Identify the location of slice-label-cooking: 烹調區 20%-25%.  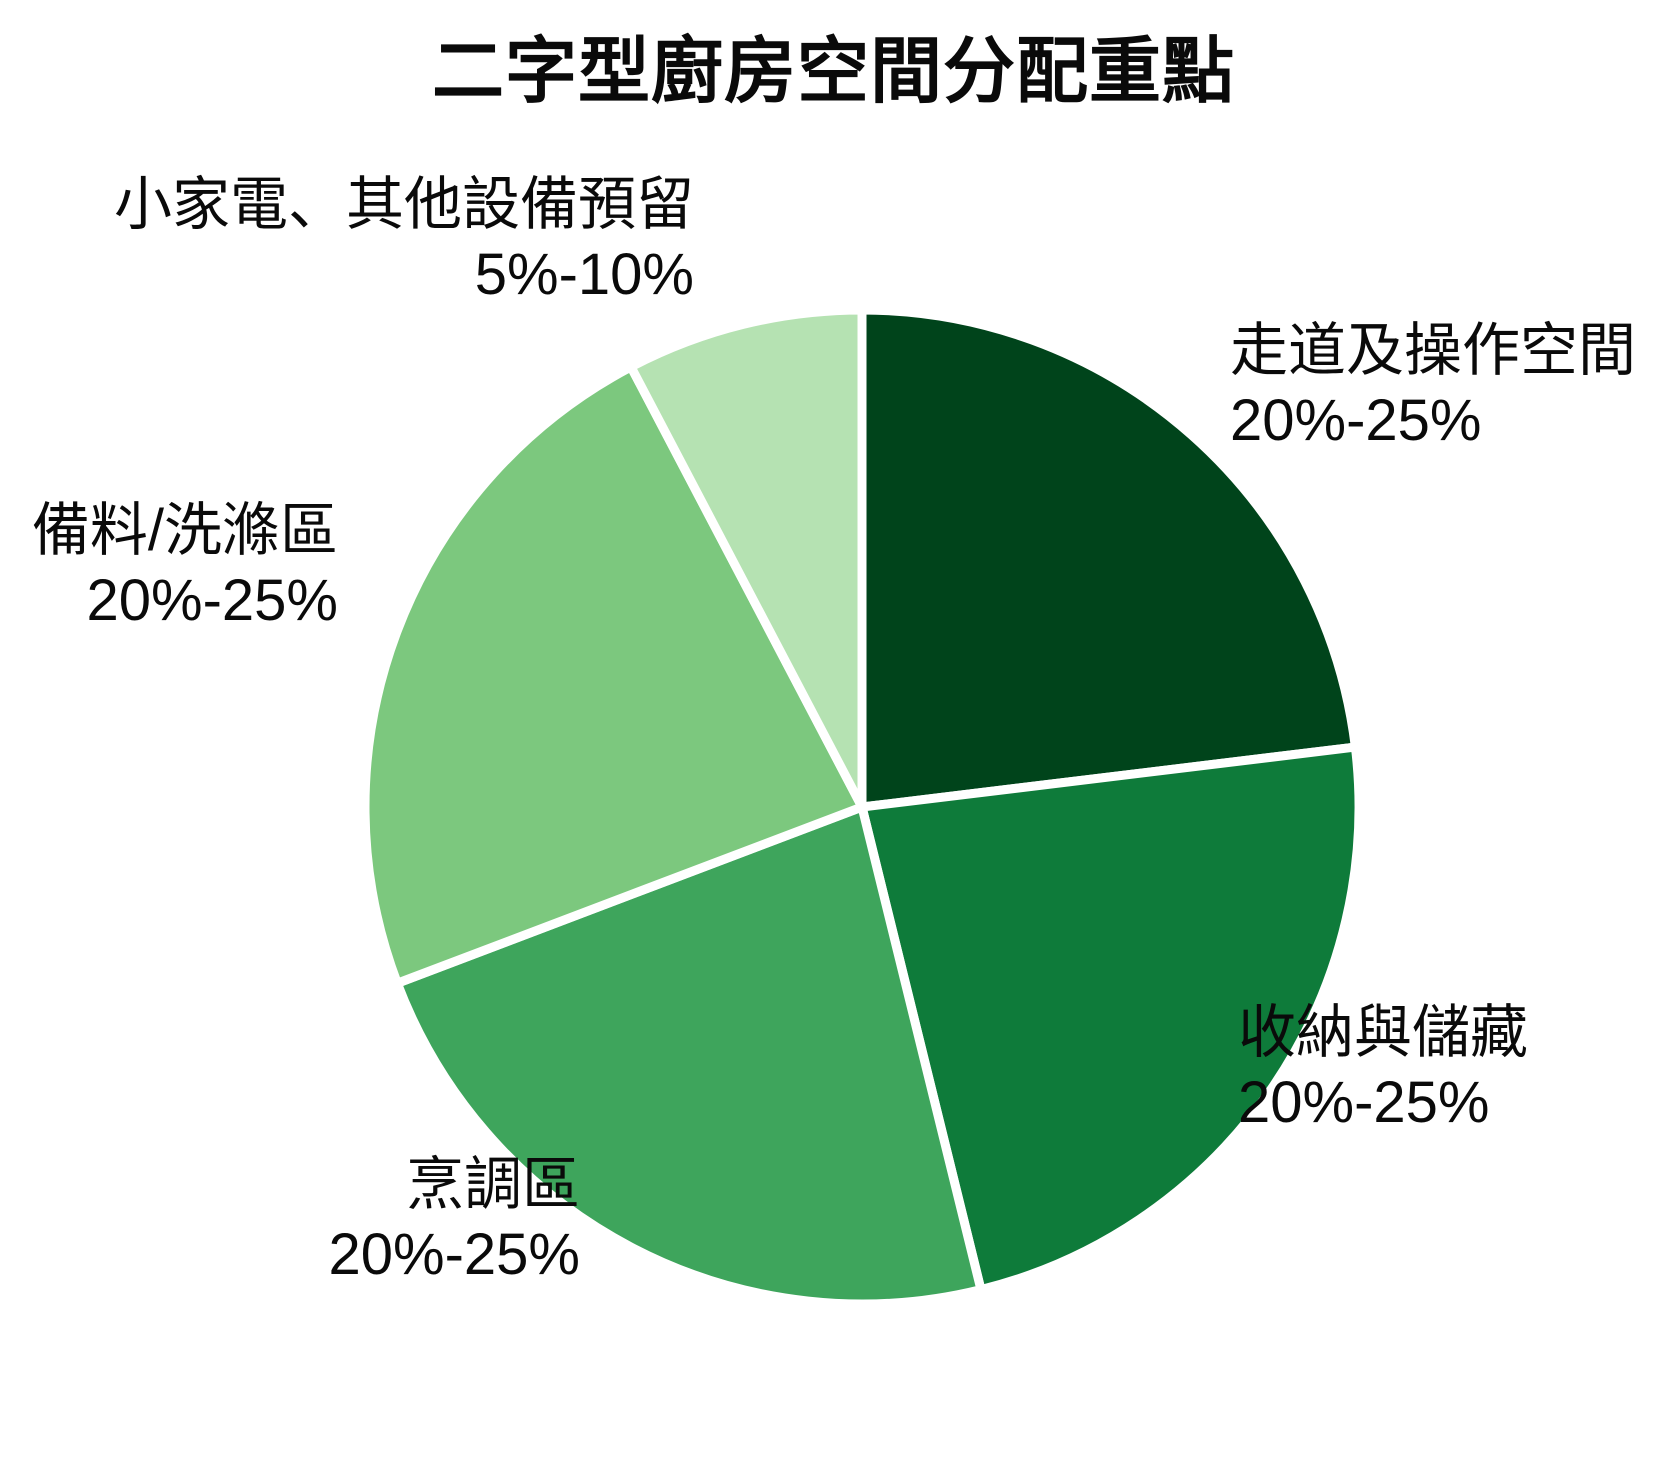
(454, 1220).